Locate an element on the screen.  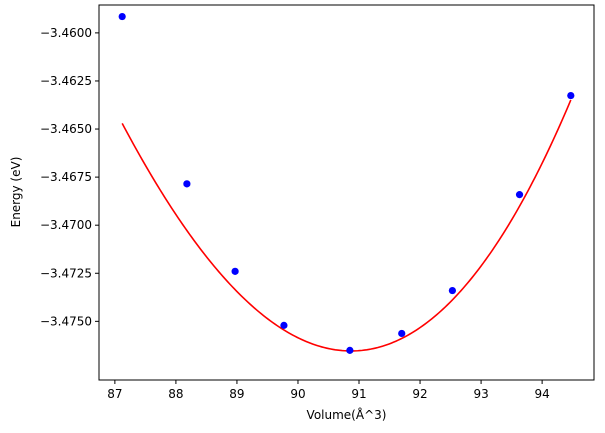
x-tick-label: 90 is located at coordinates (297, 394).